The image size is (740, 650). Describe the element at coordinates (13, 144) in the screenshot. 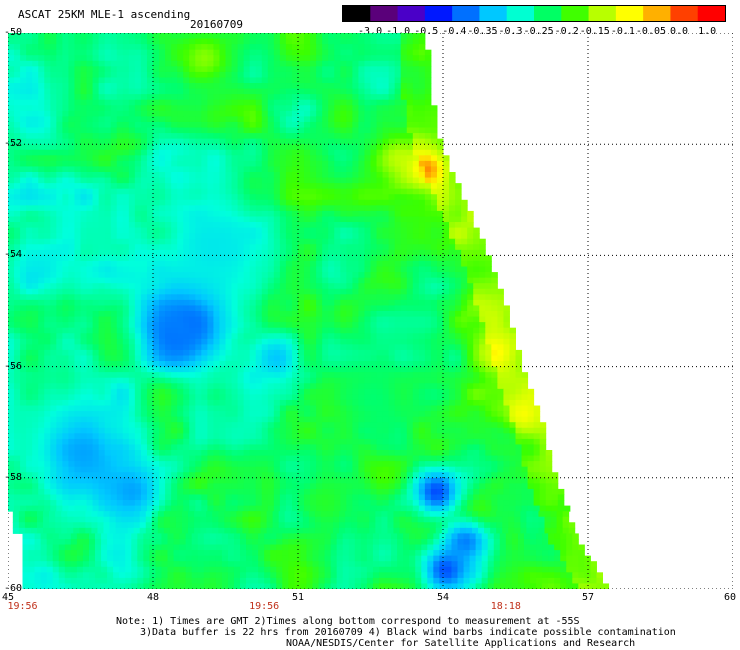

I see `latitude-label: -52` at that location.